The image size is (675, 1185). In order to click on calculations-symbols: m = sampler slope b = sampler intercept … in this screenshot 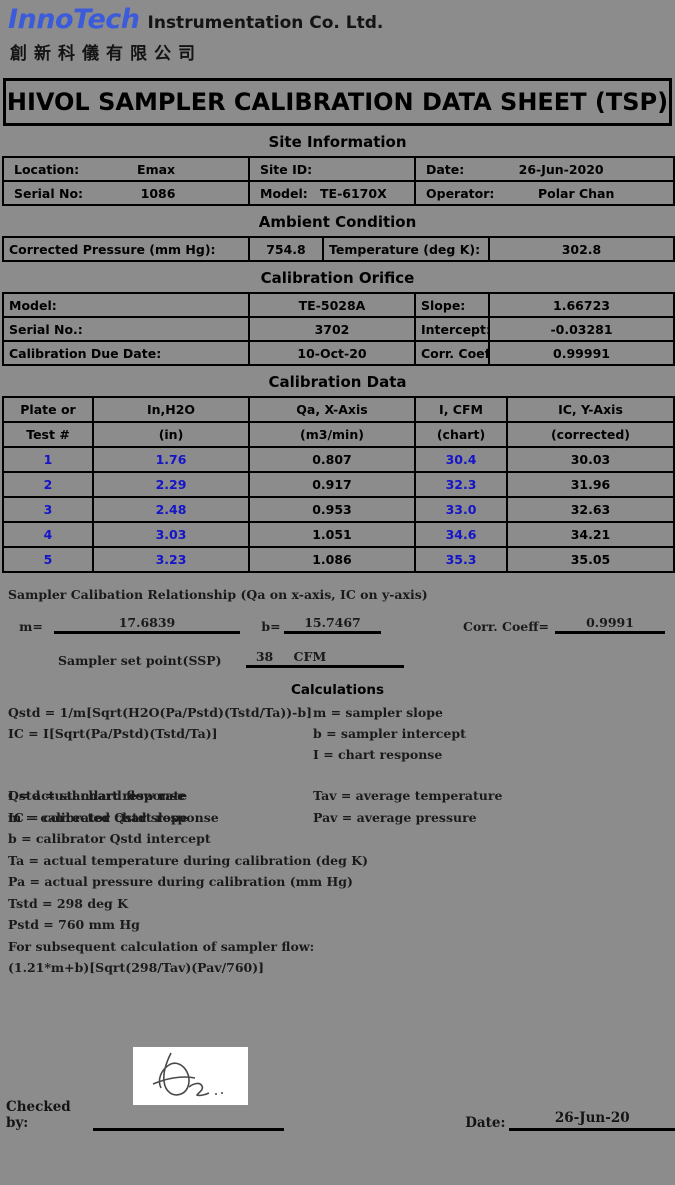, I will do `click(490, 733)`.